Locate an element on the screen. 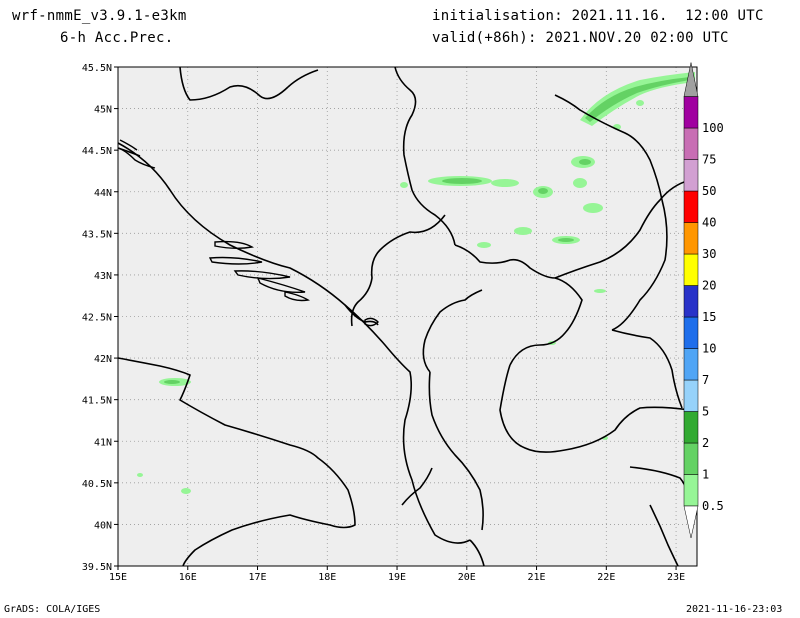 Image resolution: width=800 pixels, height=618 pixels. lat-tick-label: 43N is located at coordinates (103, 276).